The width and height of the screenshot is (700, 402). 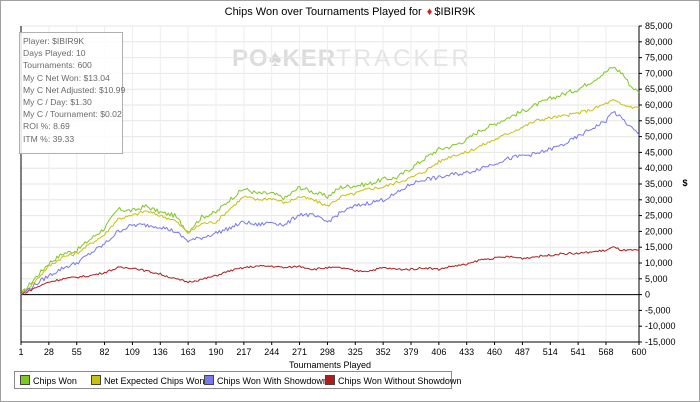 What do you see at coordinates (659, 152) in the screenshot?
I see `y-tick-label: 45,000` at bounding box center [659, 152].